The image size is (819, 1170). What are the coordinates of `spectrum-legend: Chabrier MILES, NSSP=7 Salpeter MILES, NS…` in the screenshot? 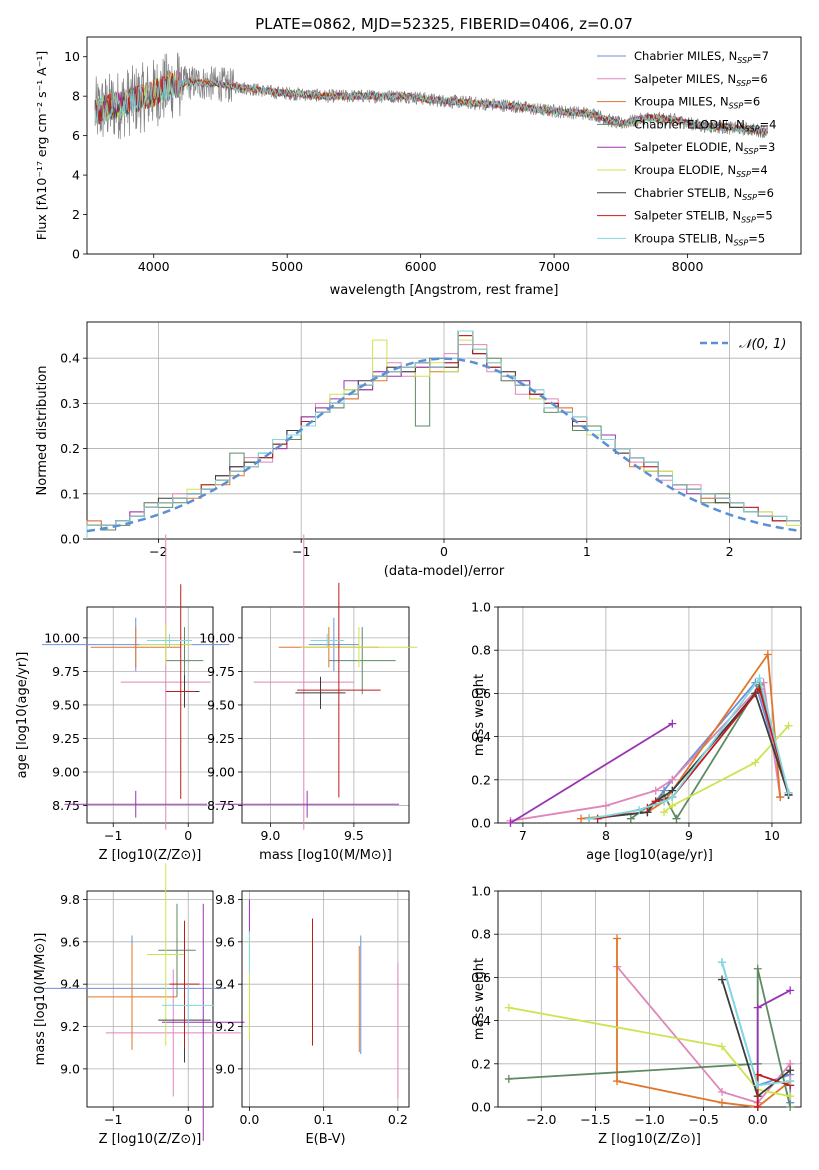 It's located at (686, 148).